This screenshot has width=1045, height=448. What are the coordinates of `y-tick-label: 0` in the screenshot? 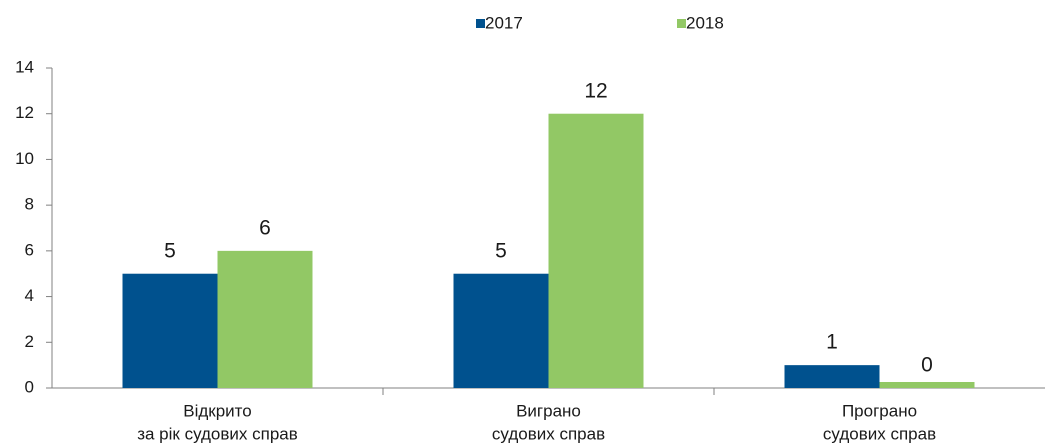 It's located at (29, 386).